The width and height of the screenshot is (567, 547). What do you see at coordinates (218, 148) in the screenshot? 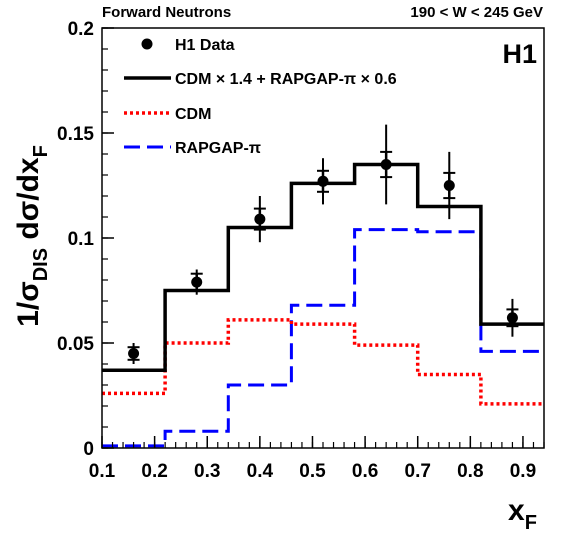
I see `legend-label-rapgap: RAPGAP-π` at bounding box center [218, 148].